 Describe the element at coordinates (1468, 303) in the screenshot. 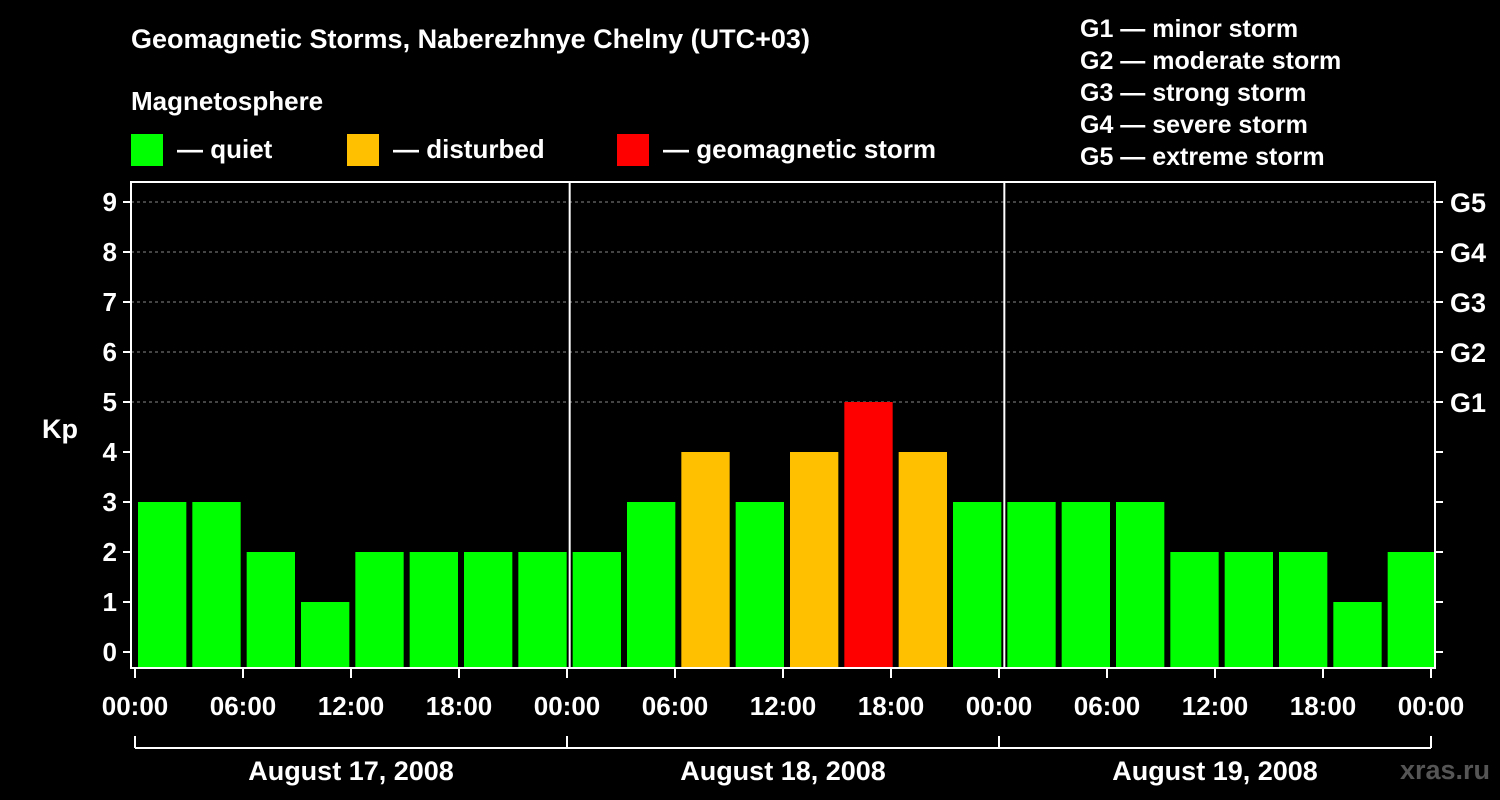

I see `g-tick-label: G3` at that location.